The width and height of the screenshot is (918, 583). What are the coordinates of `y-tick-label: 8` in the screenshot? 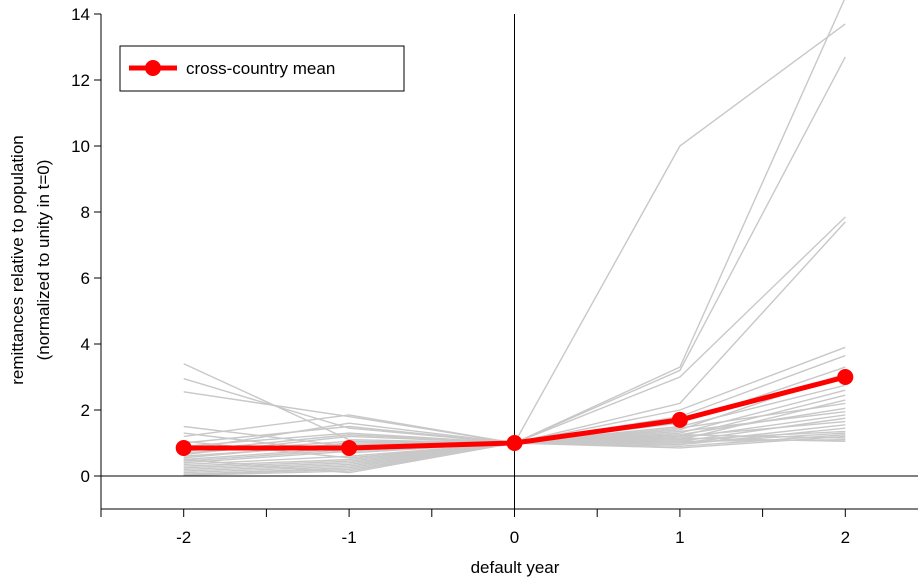 It's located at (85, 212).